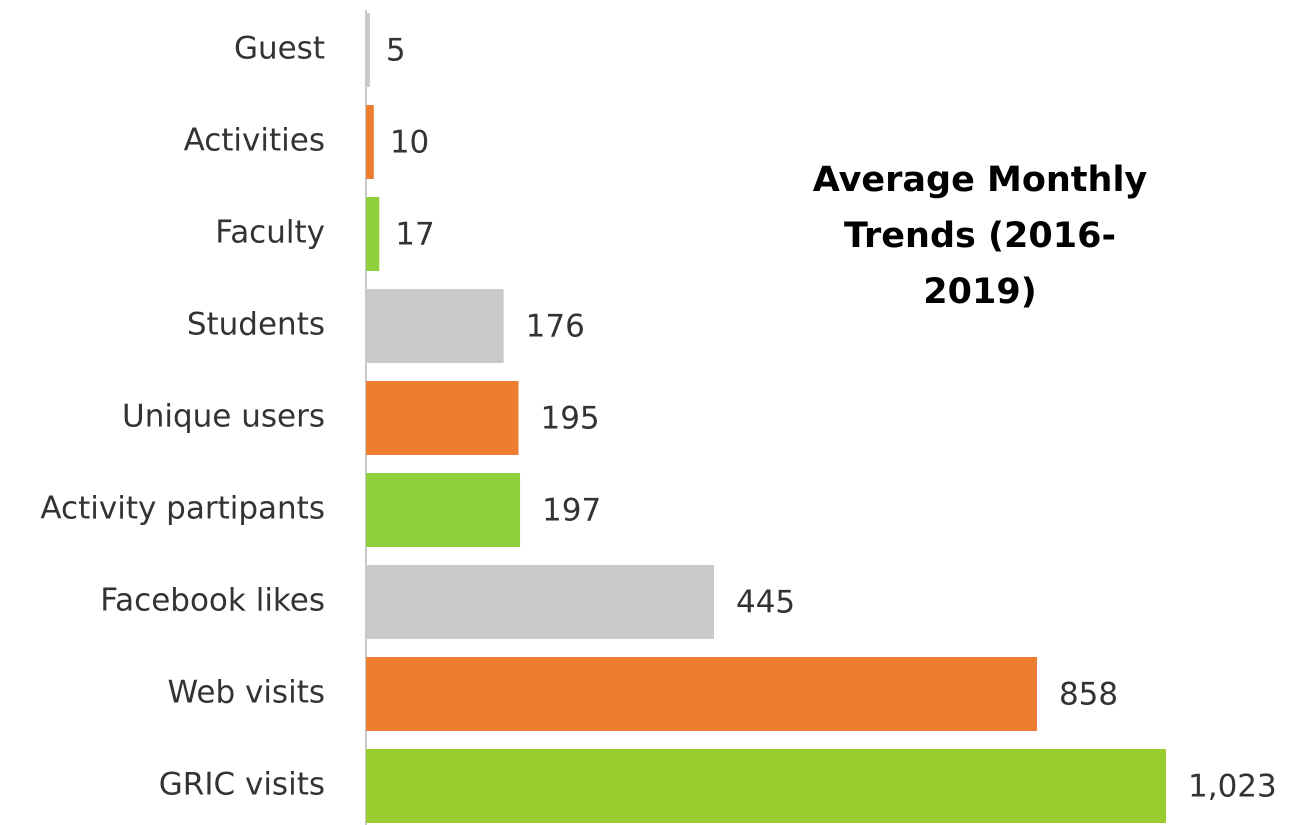 The width and height of the screenshot is (1292, 825). What do you see at coordinates (1232, 787) in the screenshot?
I see `value-label: 1,023` at bounding box center [1232, 787].